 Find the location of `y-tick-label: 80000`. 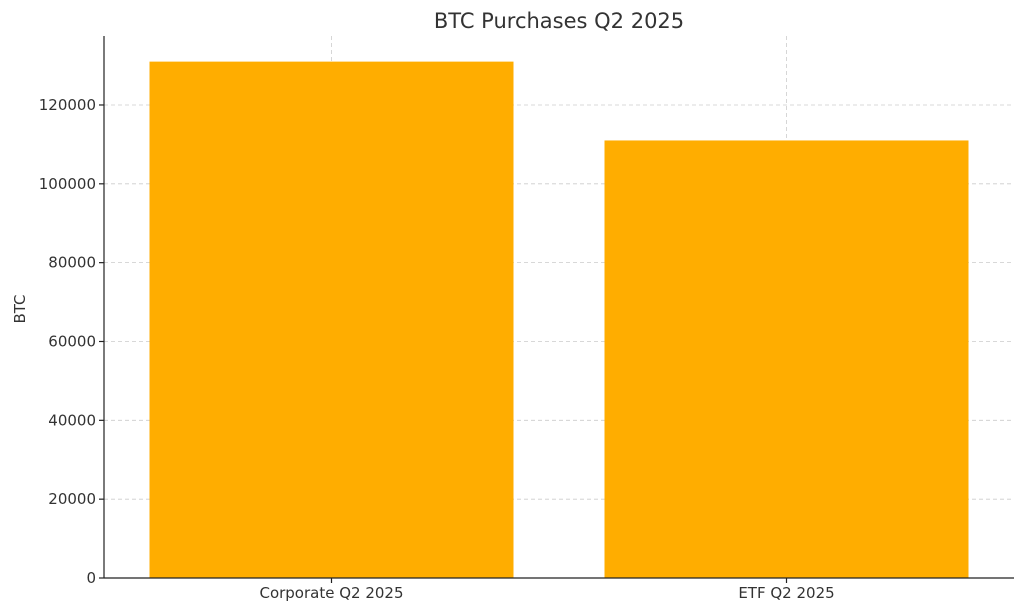

y-tick-label: 80000 is located at coordinates (72, 263).